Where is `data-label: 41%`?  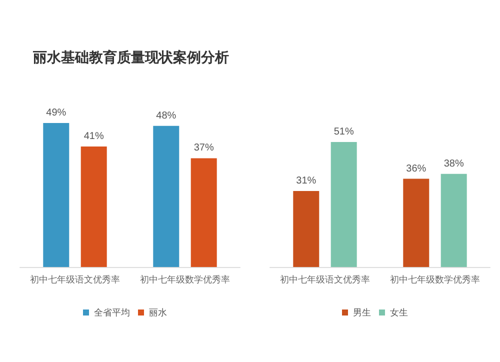 data-label: 41% is located at coordinates (94, 136).